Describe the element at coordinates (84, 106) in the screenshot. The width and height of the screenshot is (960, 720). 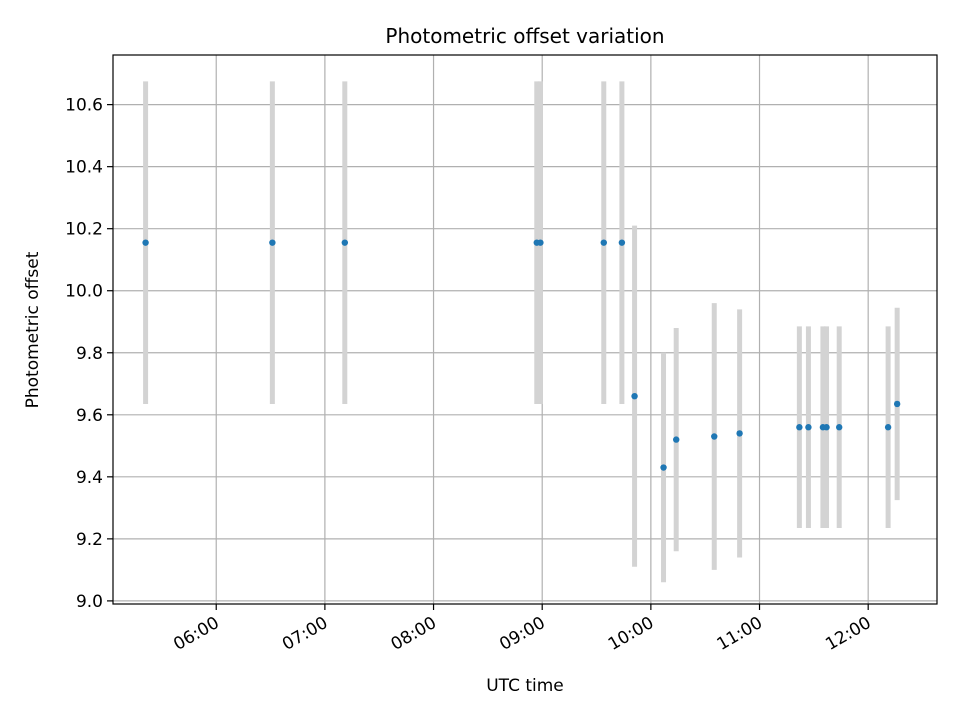
I see `y-tick-label: 10.6` at that location.